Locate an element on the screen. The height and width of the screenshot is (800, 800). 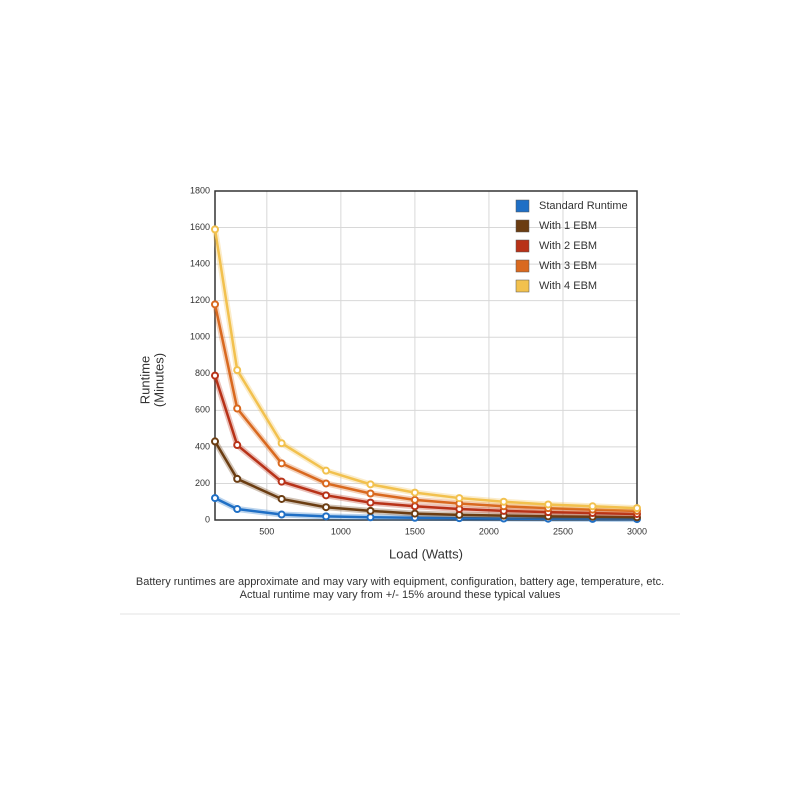
x-tick-label: 3000 is located at coordinates (637, 531).